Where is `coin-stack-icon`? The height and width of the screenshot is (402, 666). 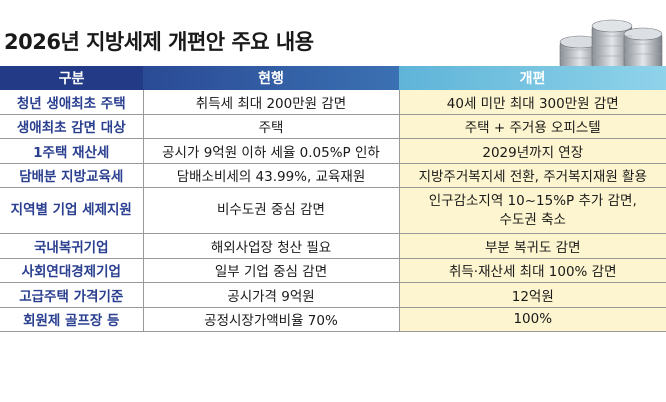 coin-stack-icon is located at coordinates (611, 44).